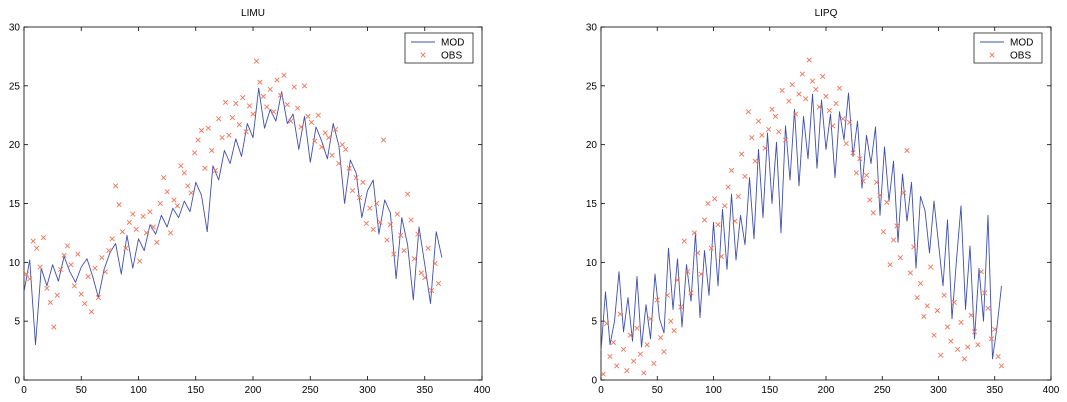 The image size is (1067, 402). What do you see at coordinates (423, 55) in the screenshot?
I see `legend-marker-swatch` at bounding box center [423, 55].